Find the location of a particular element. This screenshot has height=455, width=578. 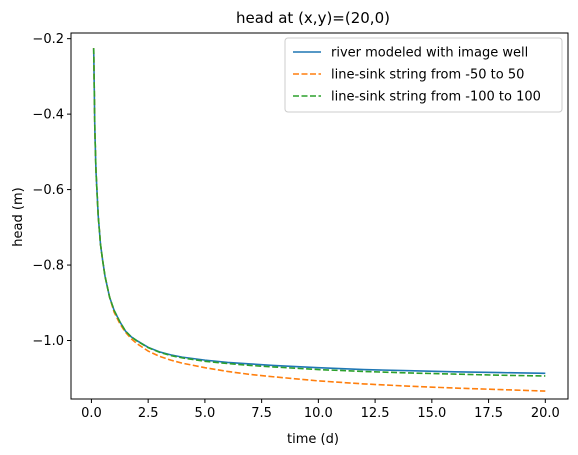

legend-label-2: line-sink string from -50 to 50 is located at coordinates (427, 75).